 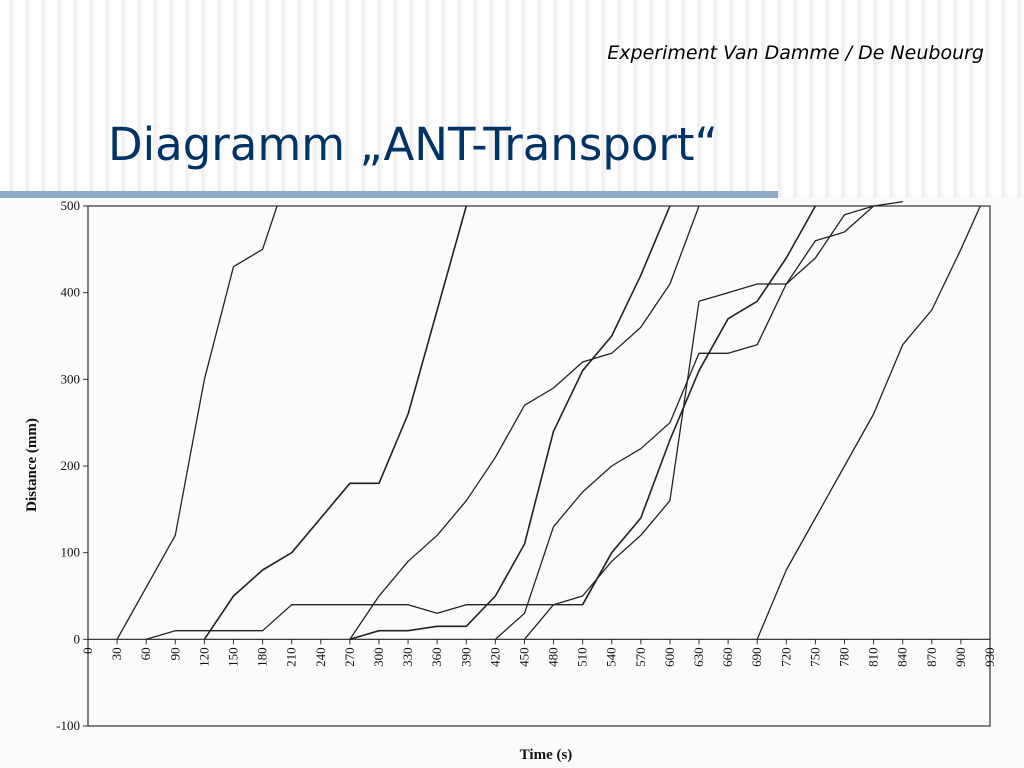 I want to click on x-tick-label: 750, so click(x=814, y=657).